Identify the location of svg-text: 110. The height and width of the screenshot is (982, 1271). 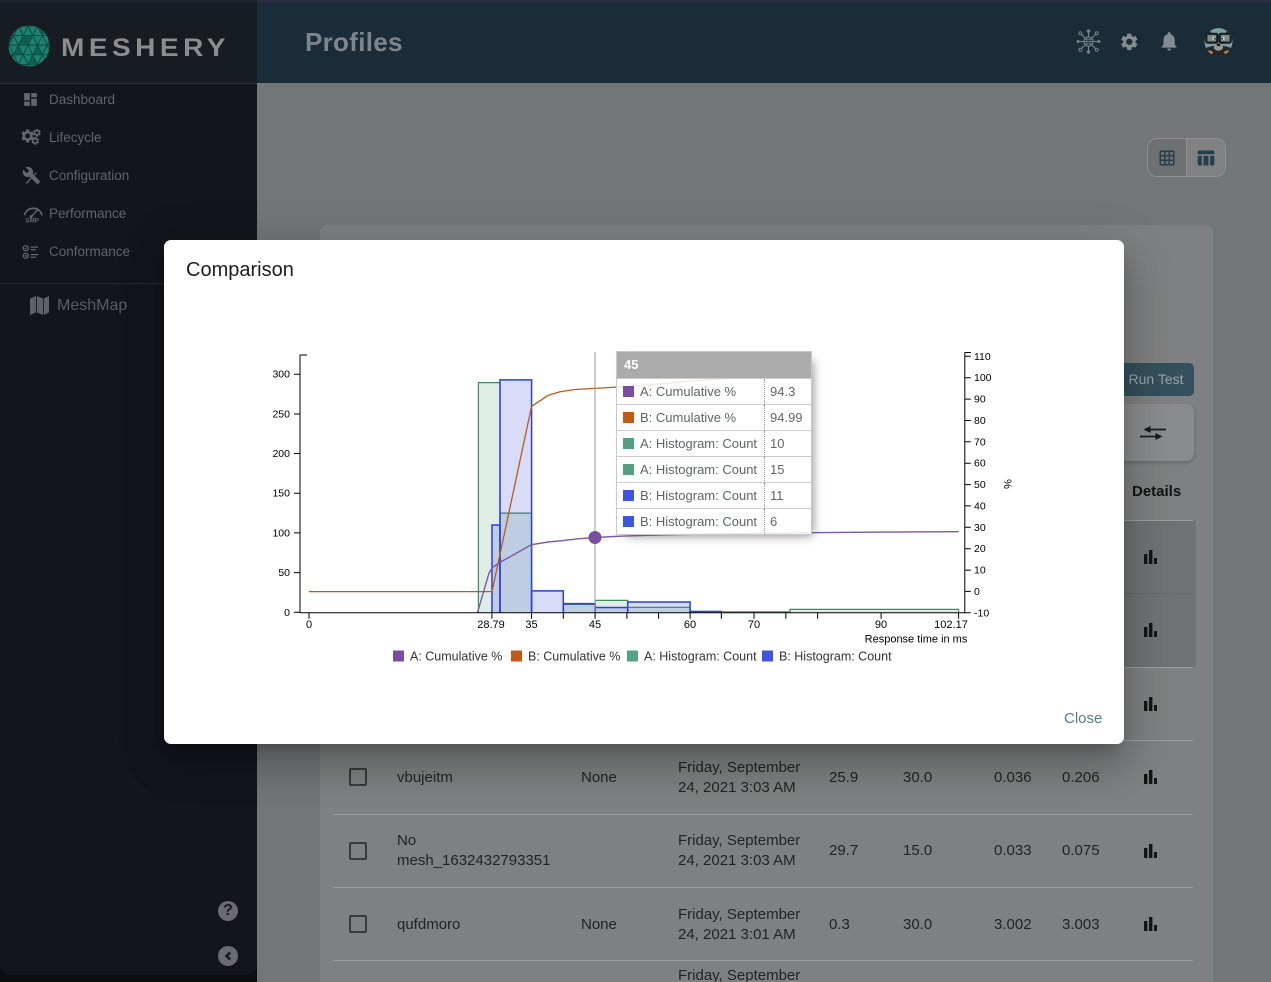
(982, 357).